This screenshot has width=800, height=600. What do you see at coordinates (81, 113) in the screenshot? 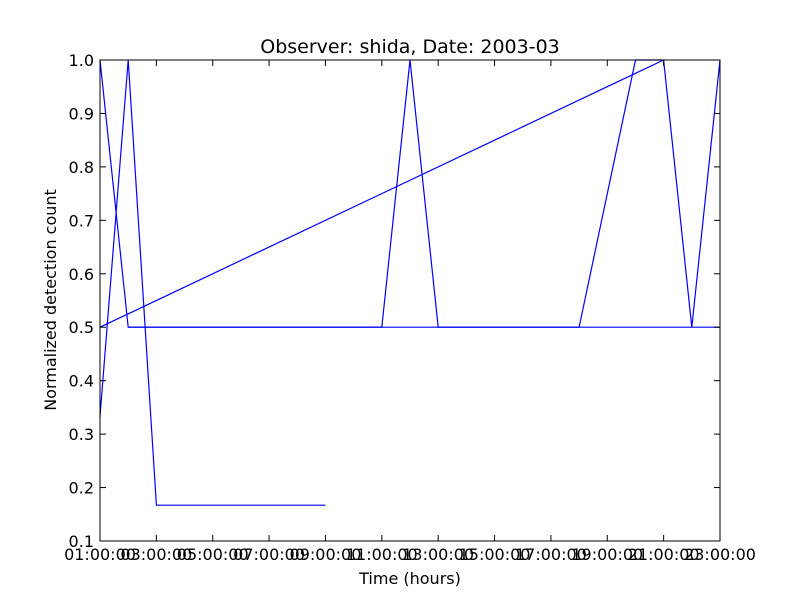
I see `y-tick-label: 0.9` at bounding box center [81, 113].